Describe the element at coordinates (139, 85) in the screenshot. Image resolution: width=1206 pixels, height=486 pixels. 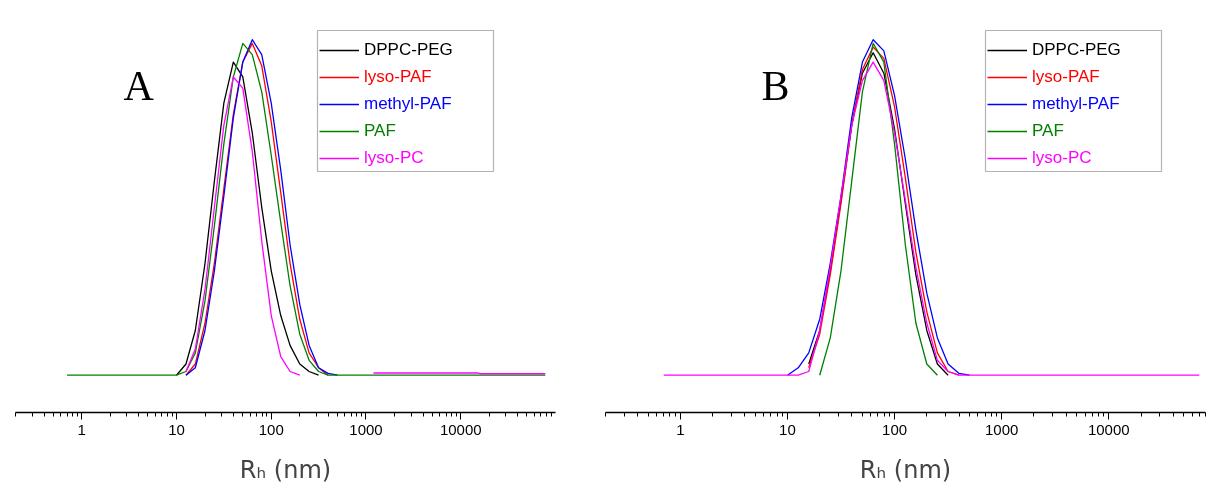
I see `text: A` at that location.